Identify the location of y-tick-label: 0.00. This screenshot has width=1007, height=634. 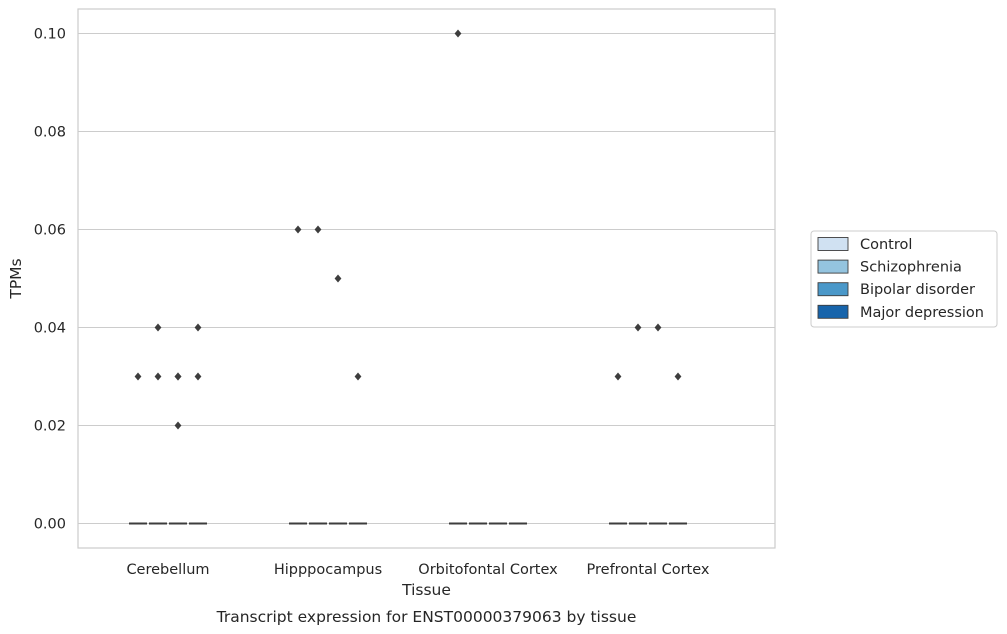
(50, 525).